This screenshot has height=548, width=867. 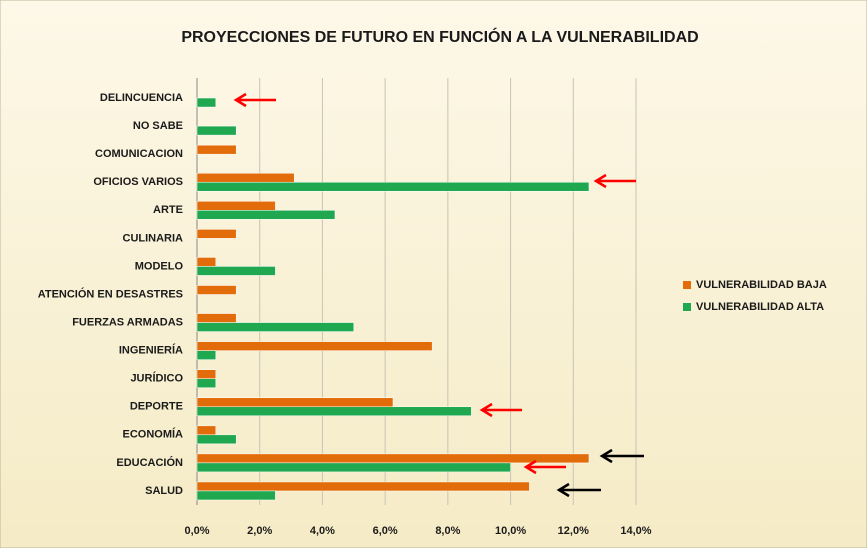 I want to click on y-tick-label: ATENCIÓN EN DESASTRES, so click(x=110, y=293).